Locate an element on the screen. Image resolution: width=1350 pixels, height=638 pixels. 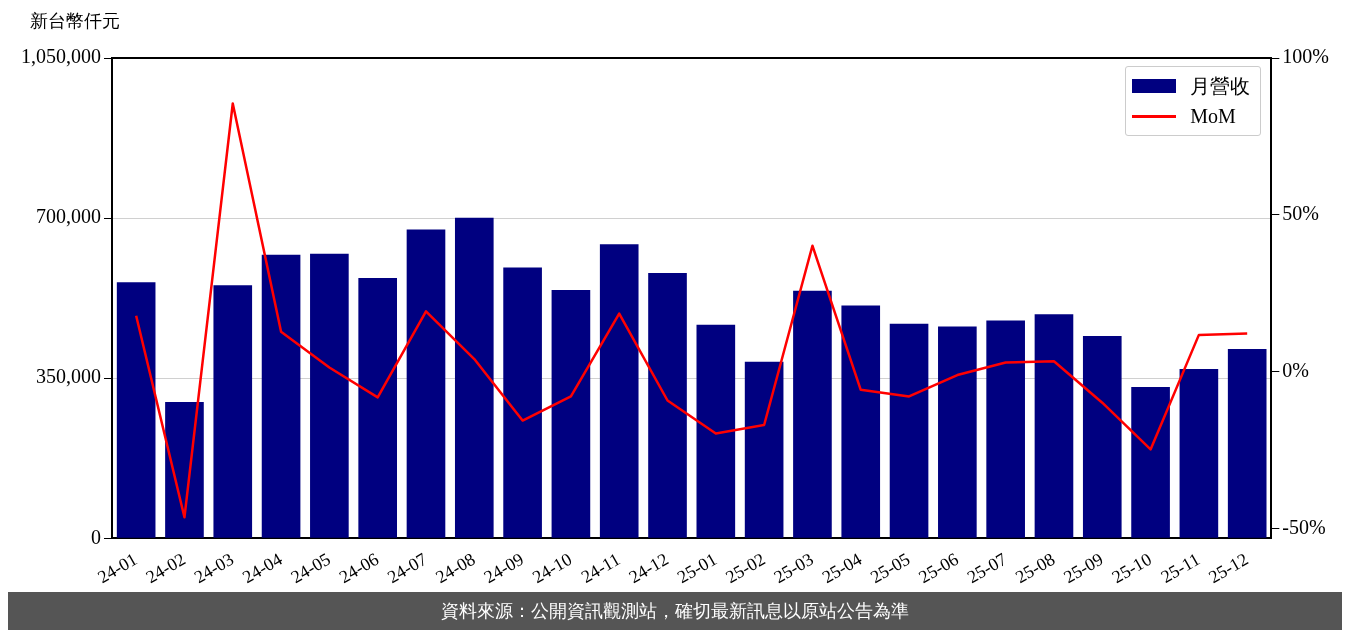
x-tick-label: 25-06 is located at coordinates (938, 568).